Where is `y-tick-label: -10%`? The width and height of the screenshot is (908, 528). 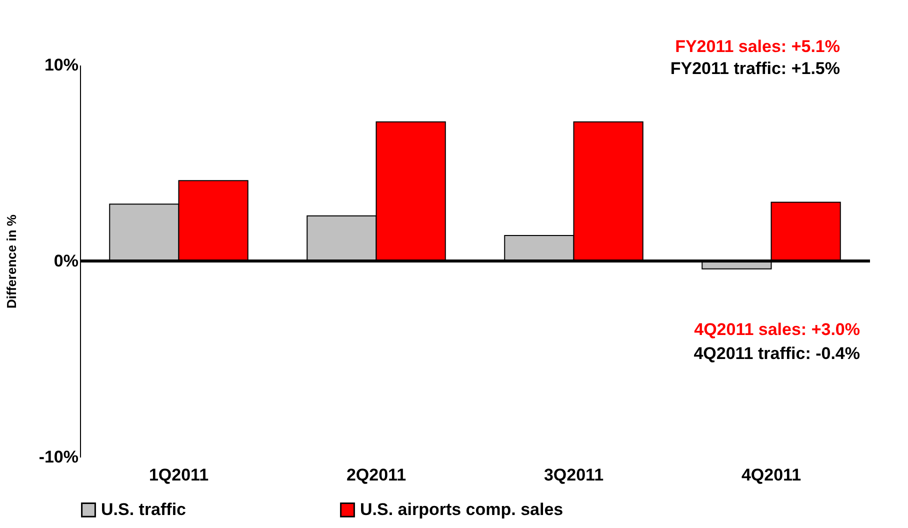
y-tick-label: -10% is located at coordinates (58, 457).